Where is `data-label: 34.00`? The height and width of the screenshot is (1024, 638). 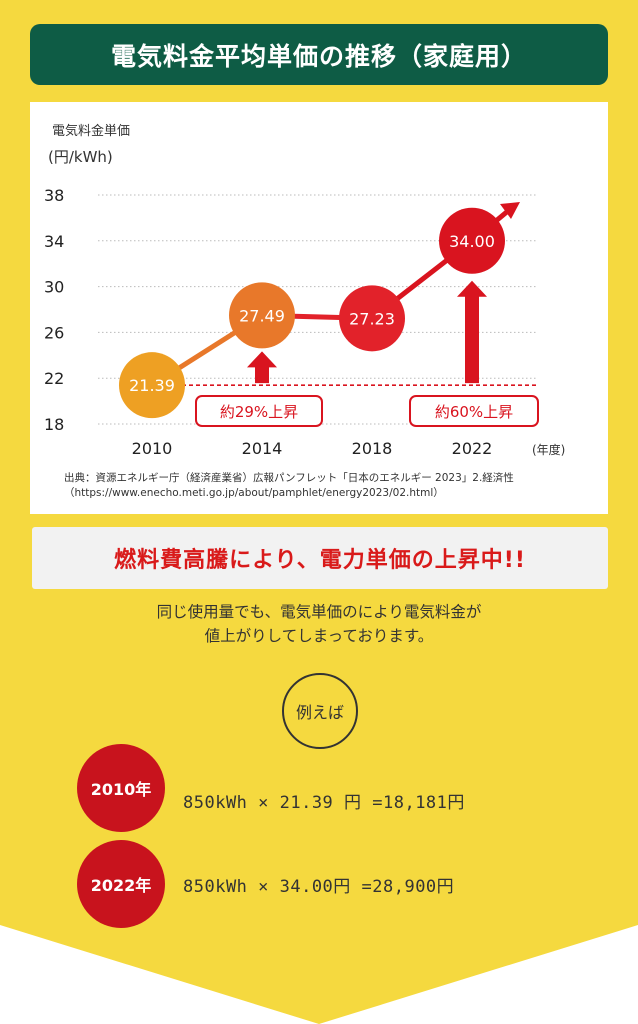
data-label: 34.00 is located at coordinates (472, 241).